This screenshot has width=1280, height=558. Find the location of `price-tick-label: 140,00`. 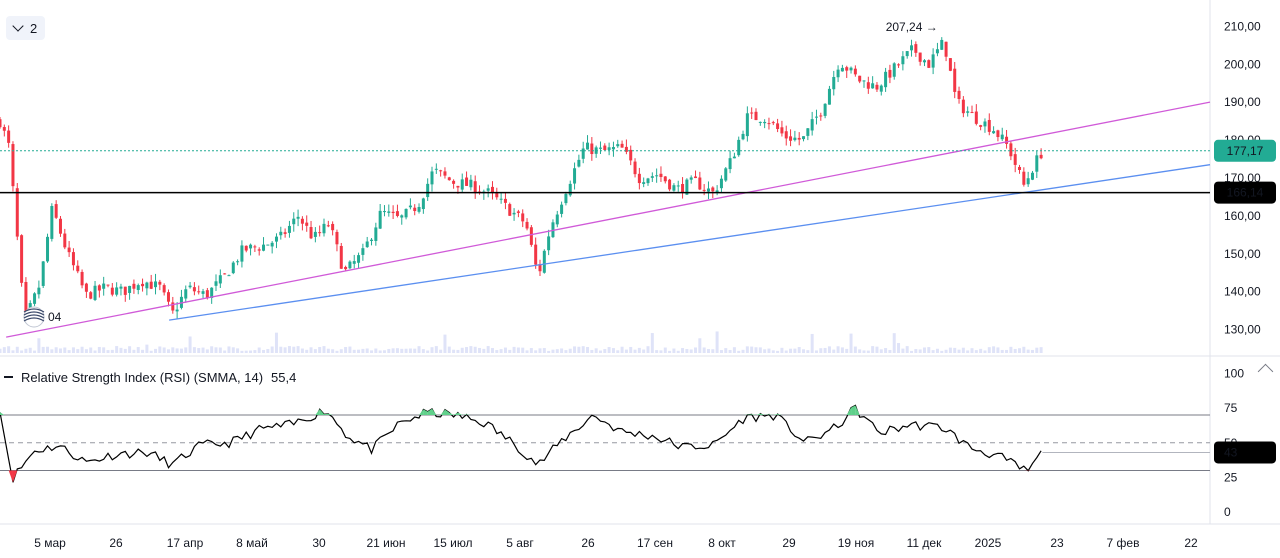

price-tick-label: 140,00 is located at coordinates (1242, 292).